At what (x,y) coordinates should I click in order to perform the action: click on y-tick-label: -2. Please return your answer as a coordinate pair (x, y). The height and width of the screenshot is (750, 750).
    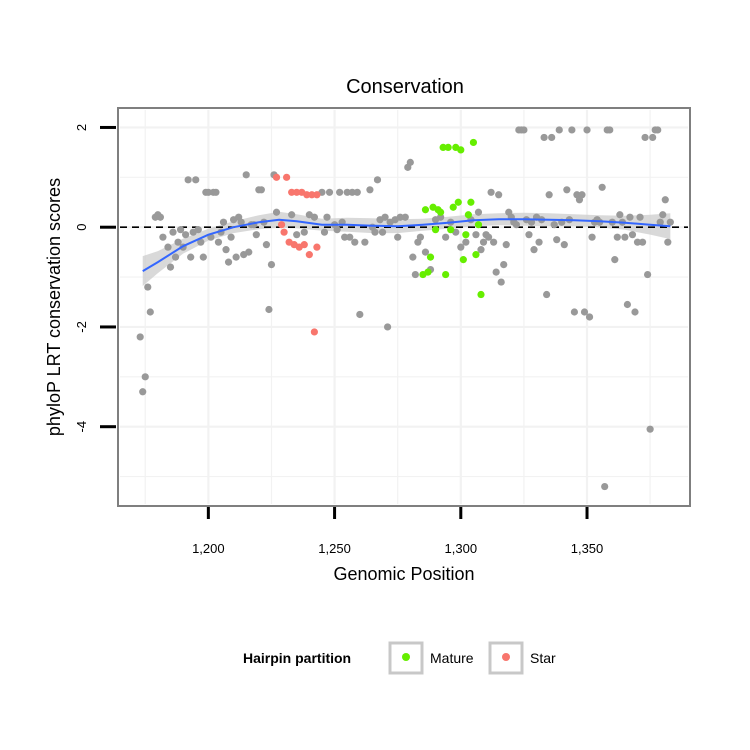
    Looking at the image, I should click on (81, 327).